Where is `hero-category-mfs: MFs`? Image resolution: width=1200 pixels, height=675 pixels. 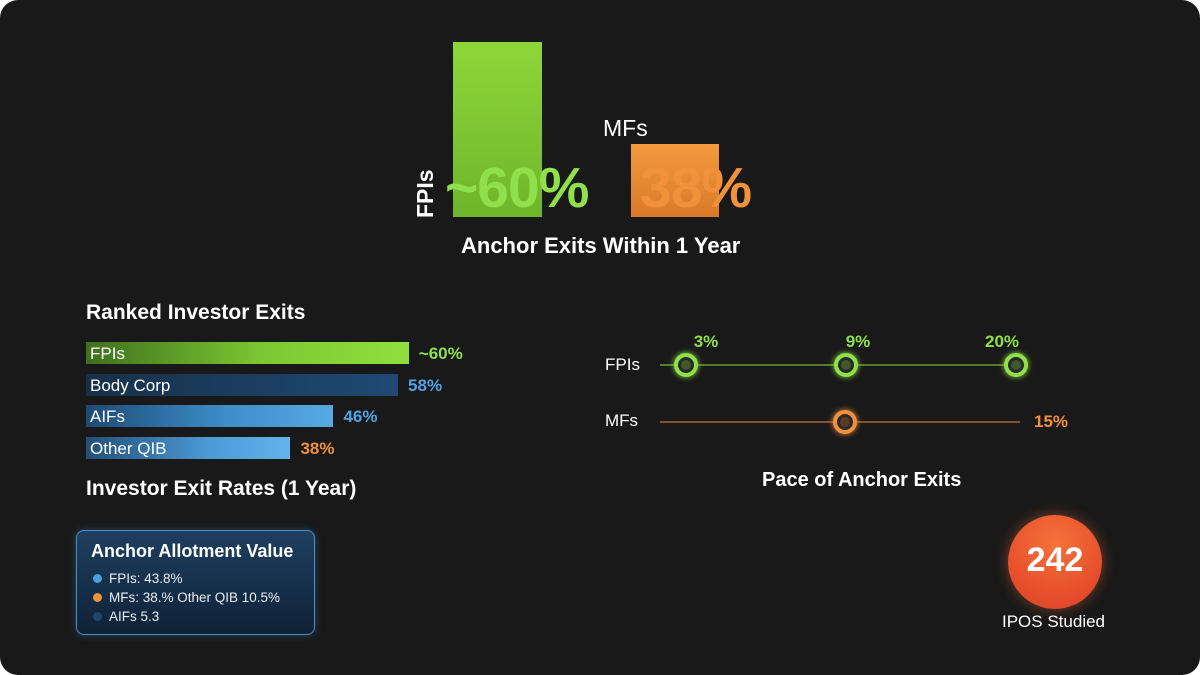 hero-category-mfs: MFs is located at coordinates (625, 128).